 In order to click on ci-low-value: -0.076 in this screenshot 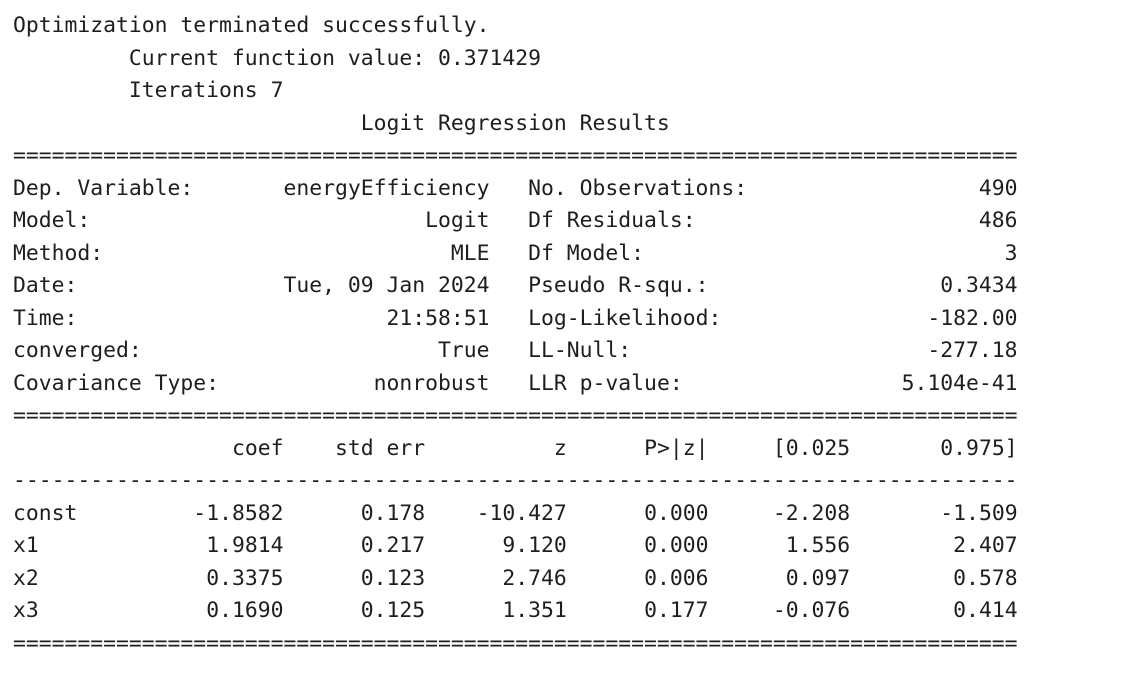, I will do `click(779, 610)`.